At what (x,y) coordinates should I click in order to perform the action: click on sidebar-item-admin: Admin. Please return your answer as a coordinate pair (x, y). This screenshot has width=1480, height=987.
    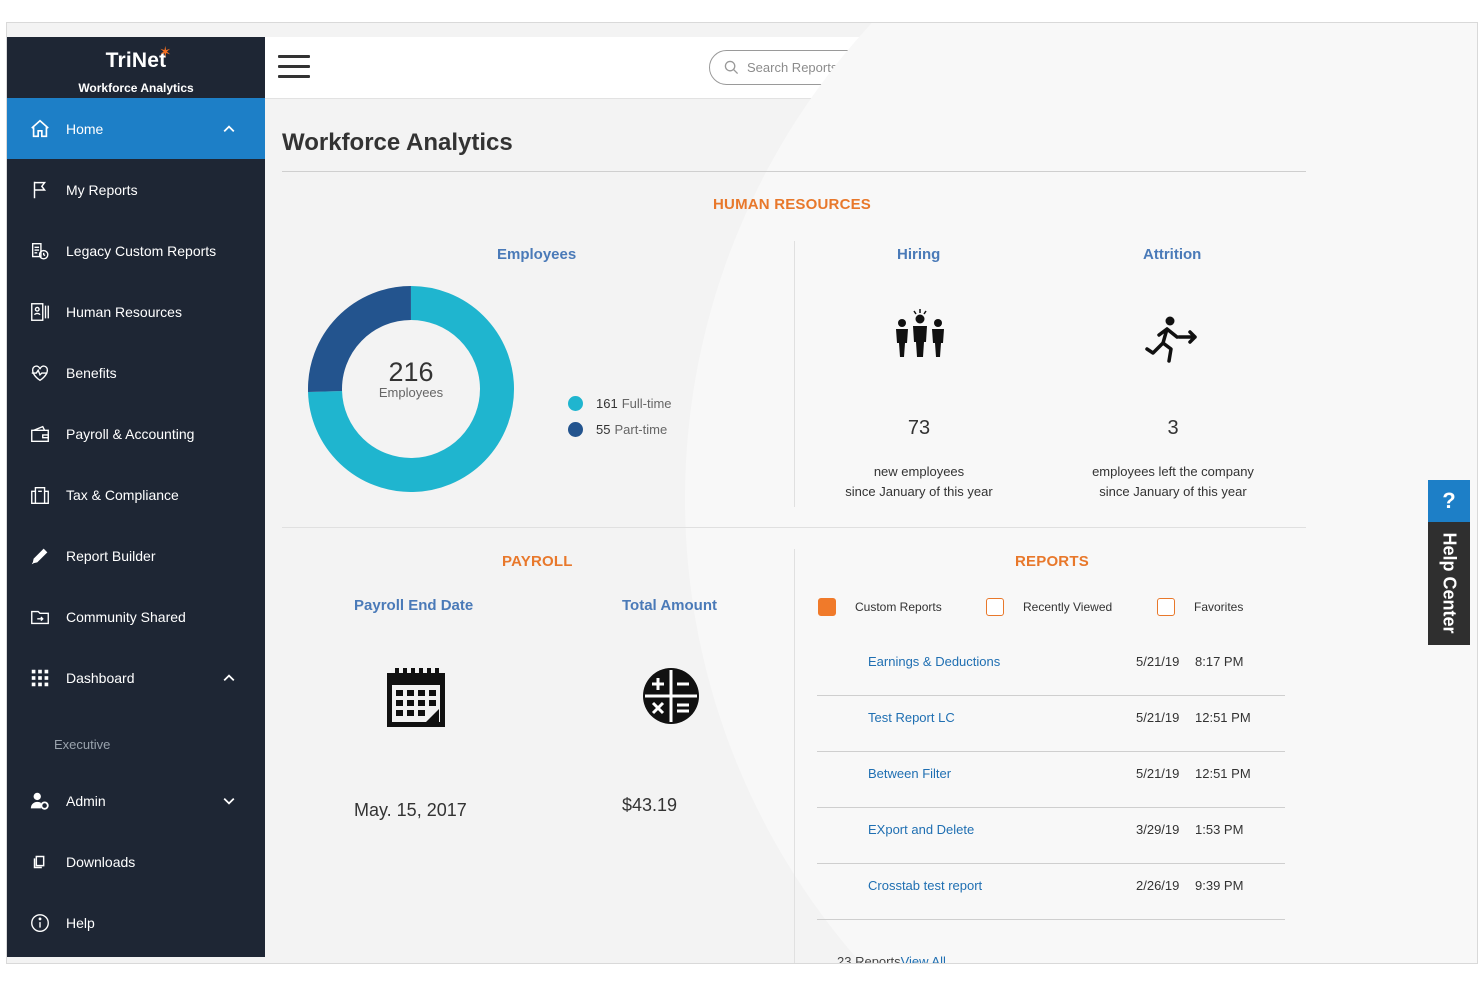
    Looking at the image, I should click on (136, 800).